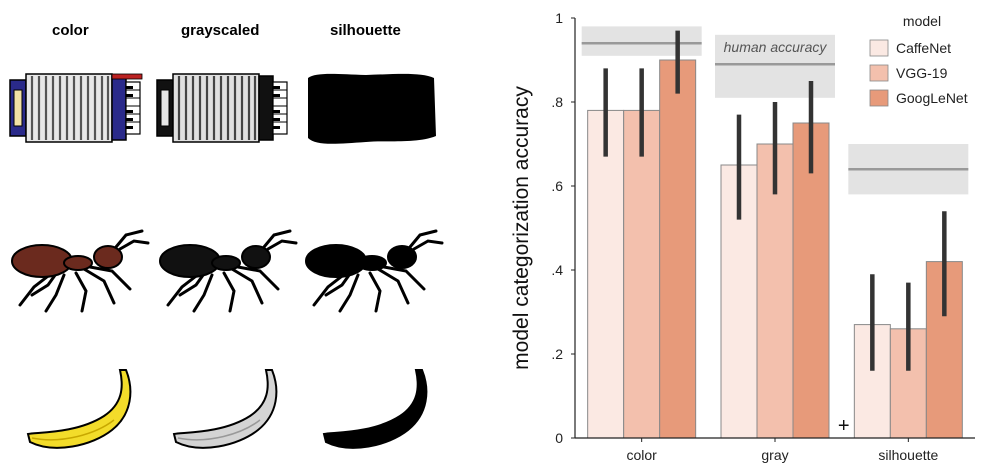  I want to click on bar-googlenet-color, so click(678, 249).